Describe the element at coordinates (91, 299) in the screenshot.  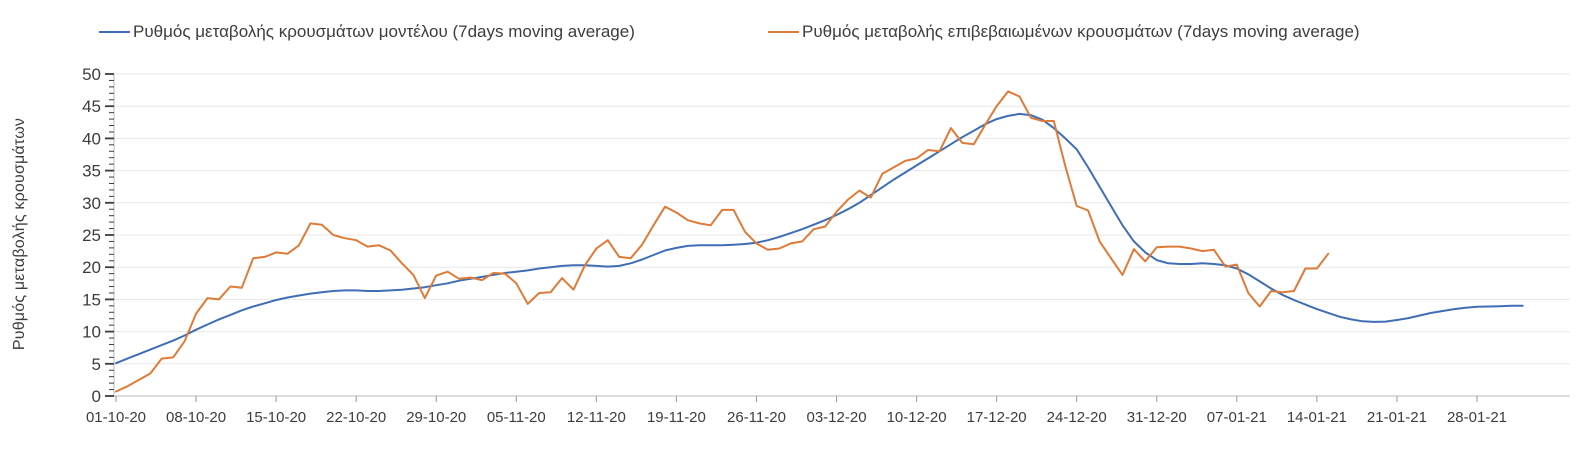
I see `y-tick-label: 15` at that location.